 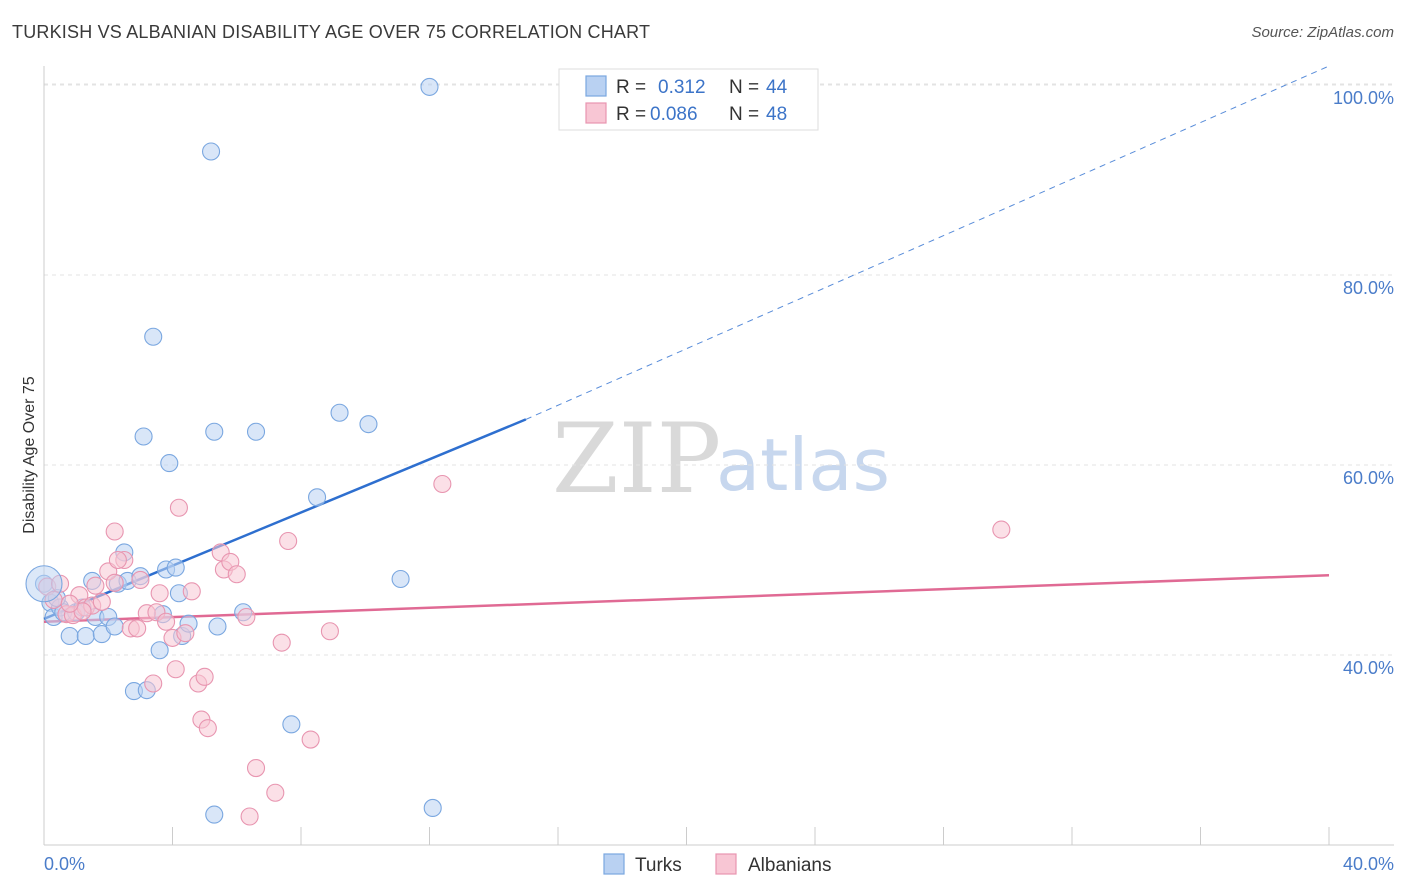 I want to click on series-swatch-albanians, so click(x=726, y=864).